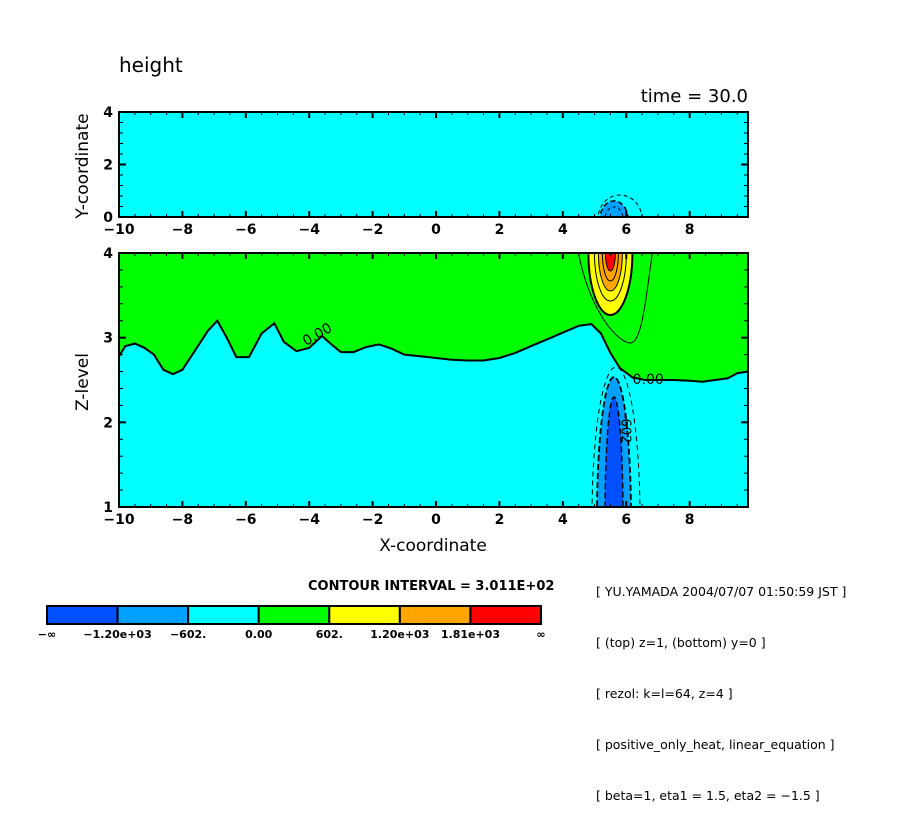 The image size is (904, 821). What do you see at coordinates (108, 508) in the screenshot?
I see `y-tick-label: 1` at bounding box center [108, 508].